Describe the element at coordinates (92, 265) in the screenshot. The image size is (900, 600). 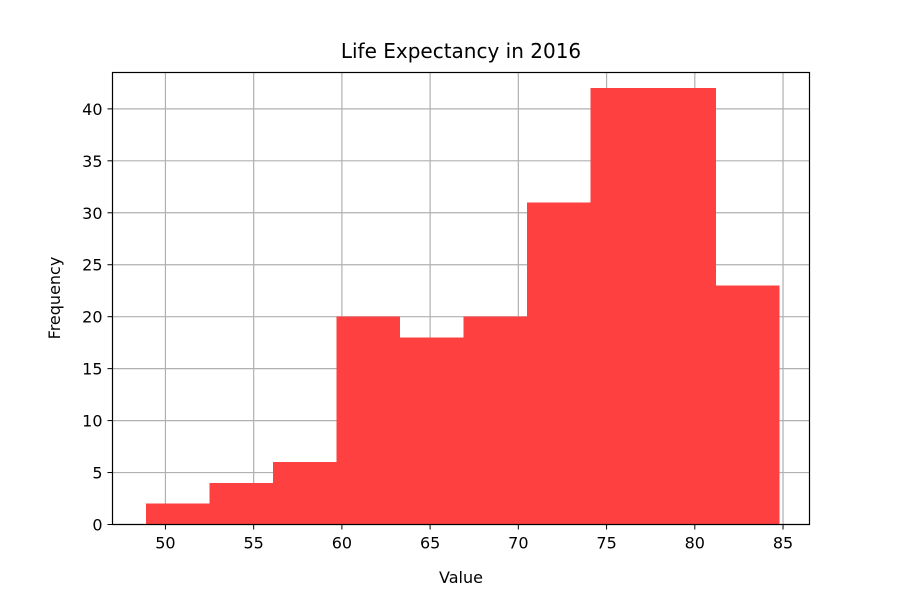
I see `y-tick-label: 25` at that location.